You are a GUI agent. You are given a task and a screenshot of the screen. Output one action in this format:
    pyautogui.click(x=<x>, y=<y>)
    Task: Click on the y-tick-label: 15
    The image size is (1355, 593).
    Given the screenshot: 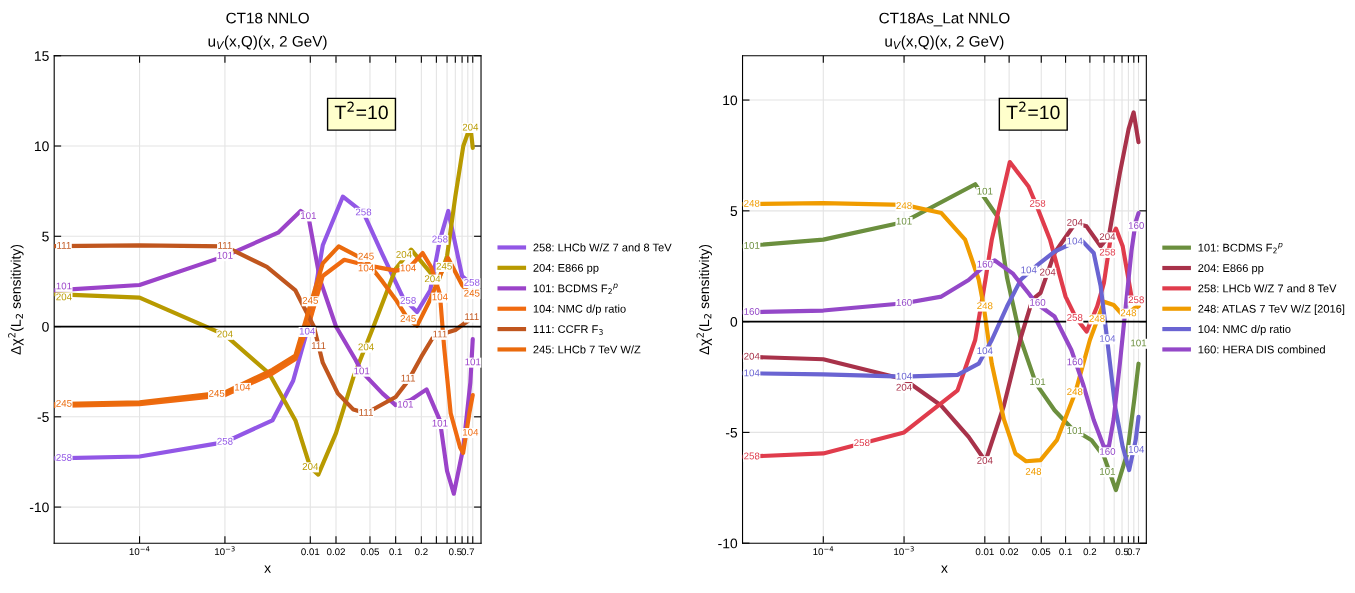 What is the action you would take?
    pyautogui.click(x=41, y=56)
    